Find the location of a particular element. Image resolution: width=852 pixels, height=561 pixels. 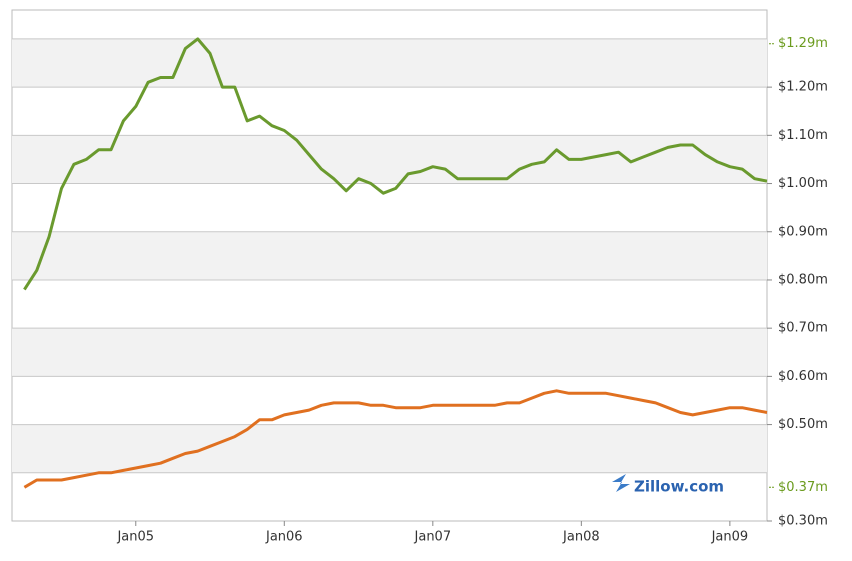

x-tick-label: Jan08 is located at coordinates (581, 537).